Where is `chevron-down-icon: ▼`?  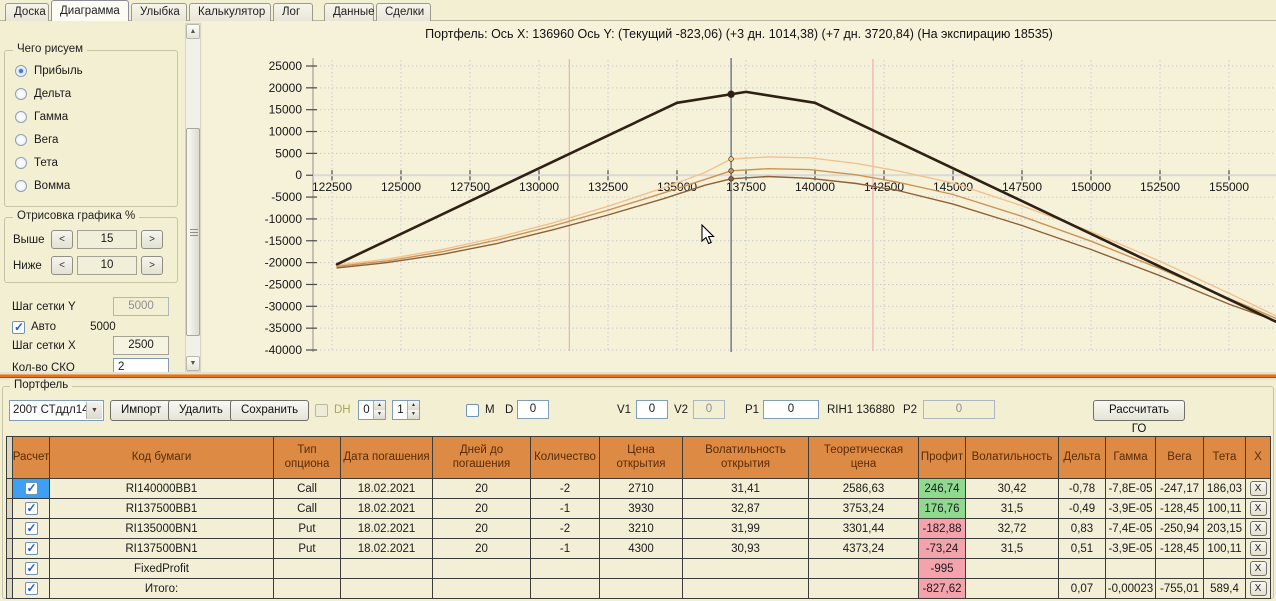 chevron-down-icon: ▼ is located at coordinates (94, 410).